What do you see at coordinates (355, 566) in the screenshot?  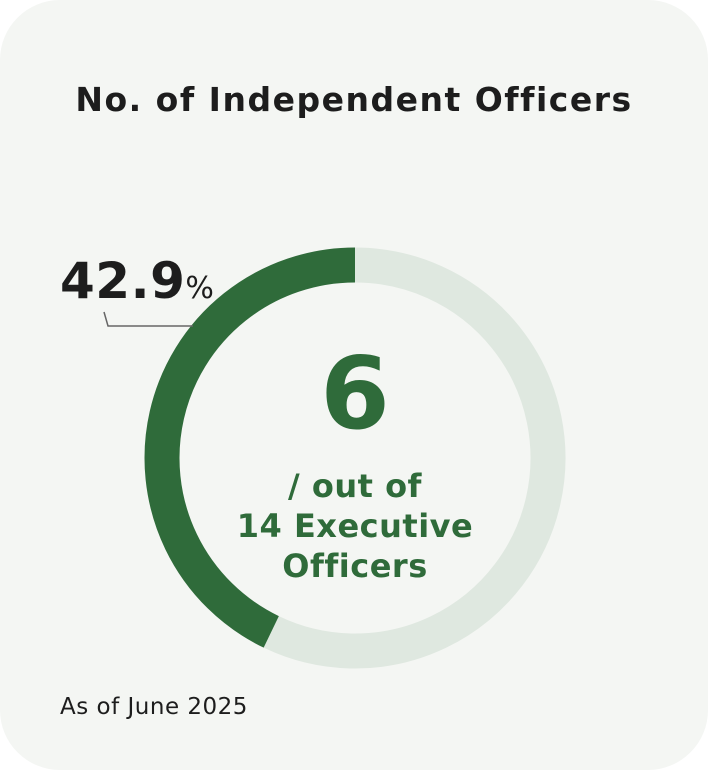 I see `caption-line: Officers` at bounding box center [355, 566].